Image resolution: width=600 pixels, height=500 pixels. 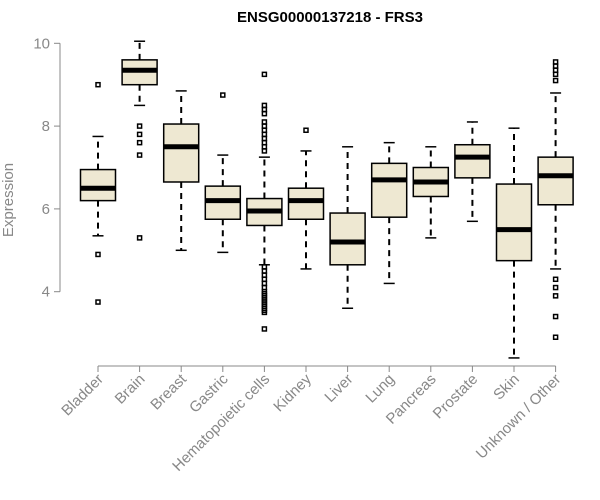 What do you see at coordinates (82, 395) in the screenshot?
I see `x-tick-label: Bladder` at bounding box center [82, 395].